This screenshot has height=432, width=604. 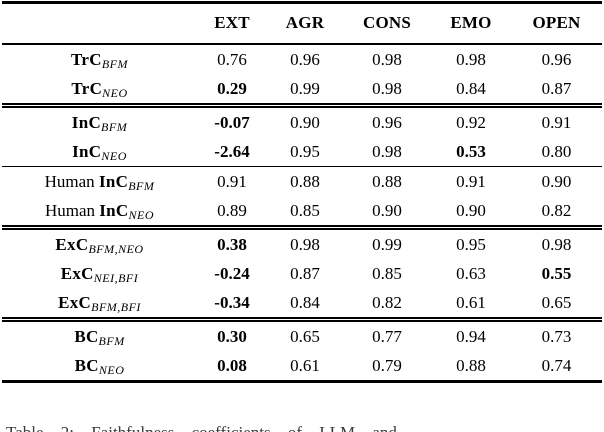 I want to click on cell-open: 0.87, so click(x=556, y=88).